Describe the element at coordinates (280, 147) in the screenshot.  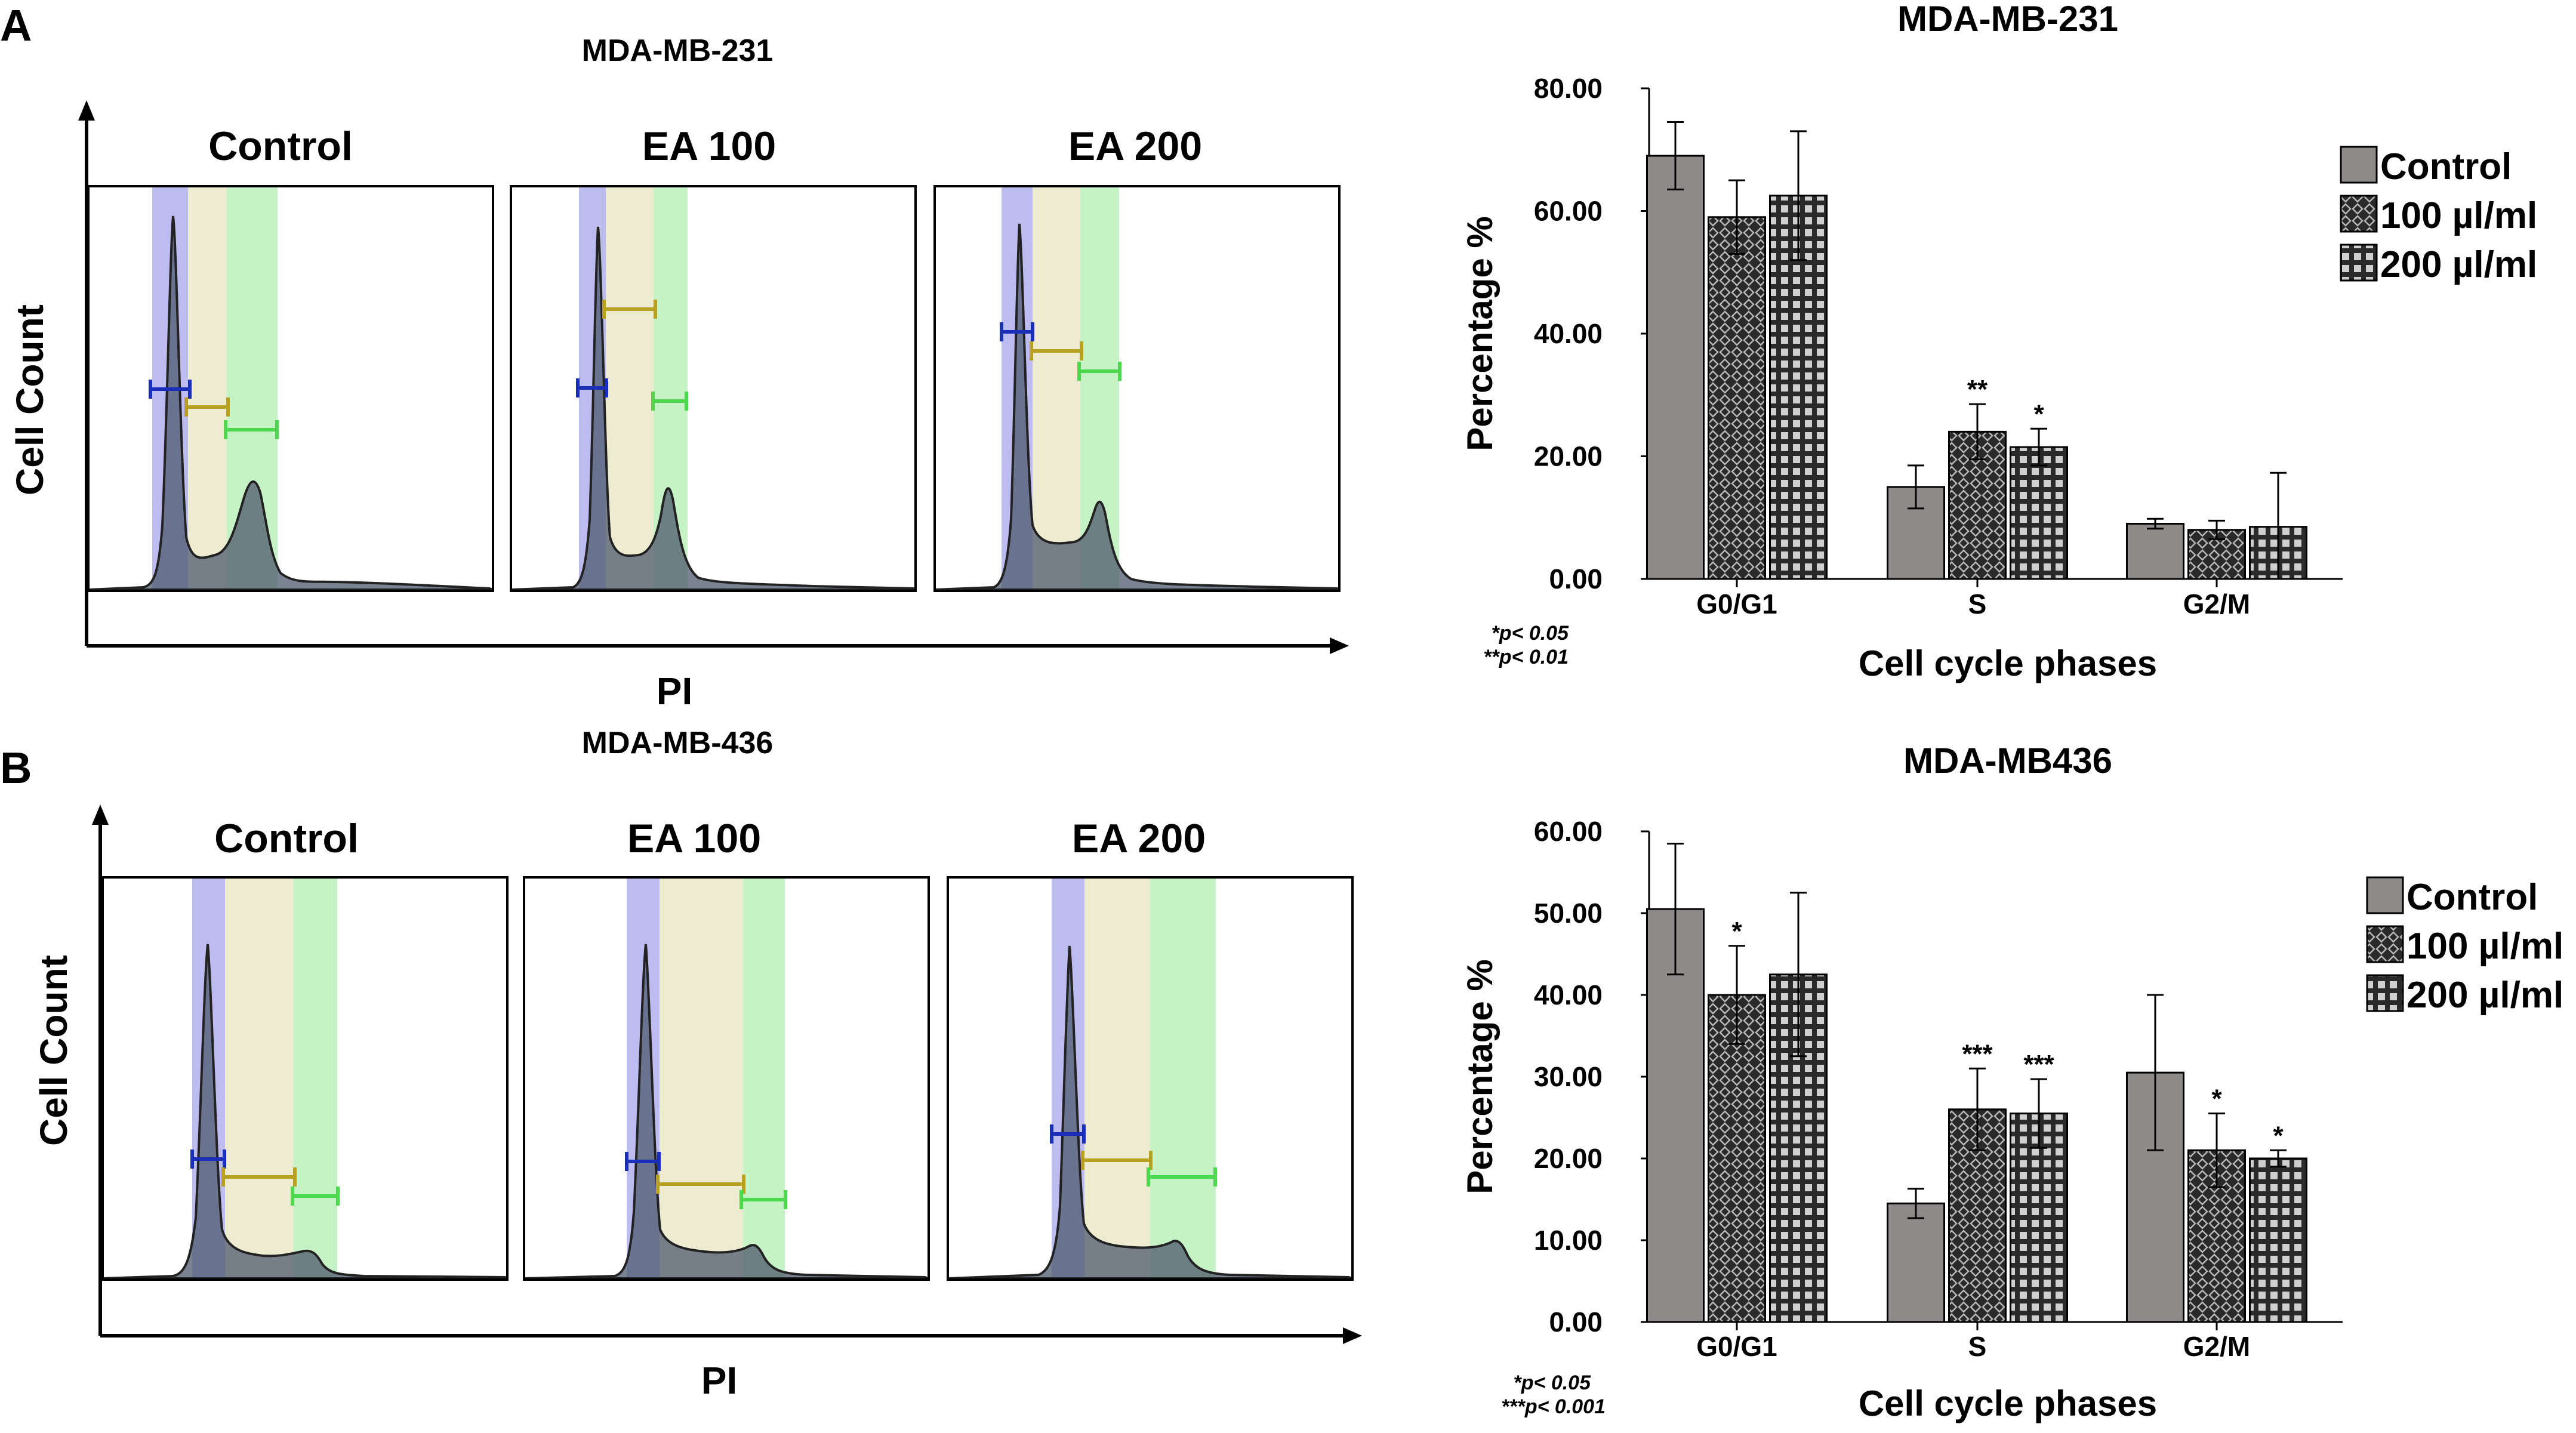
I see `panel-a-histogram-label-control: Control` at that location.